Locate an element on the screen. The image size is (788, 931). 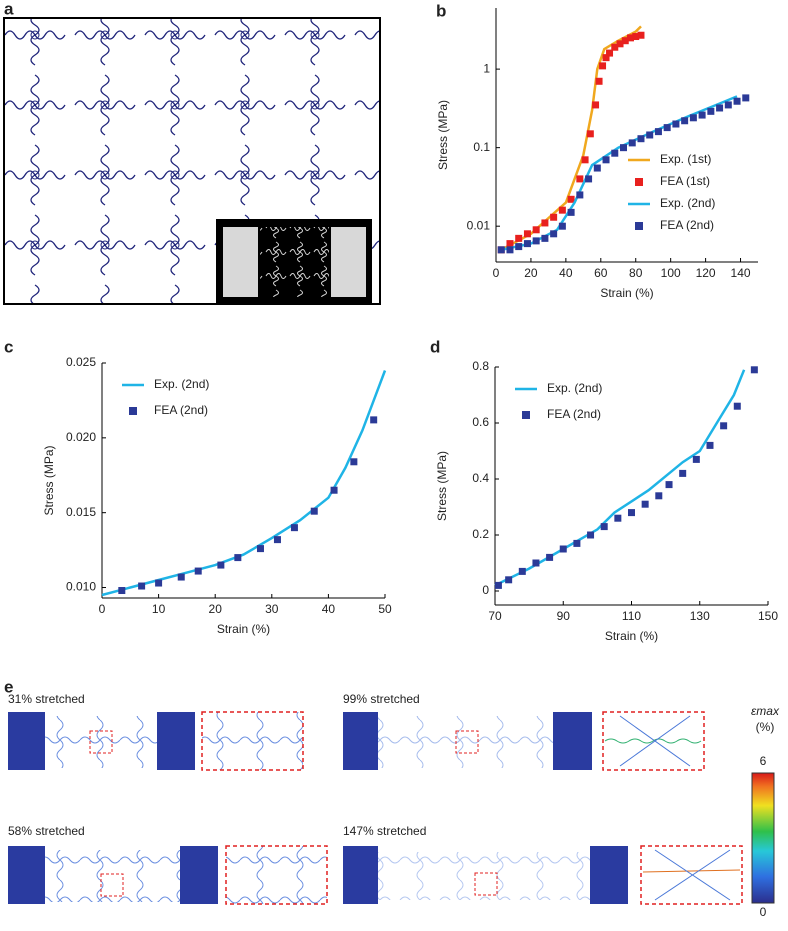
legend-label: Exp. (2nd) is located at coordinates (687, 203).